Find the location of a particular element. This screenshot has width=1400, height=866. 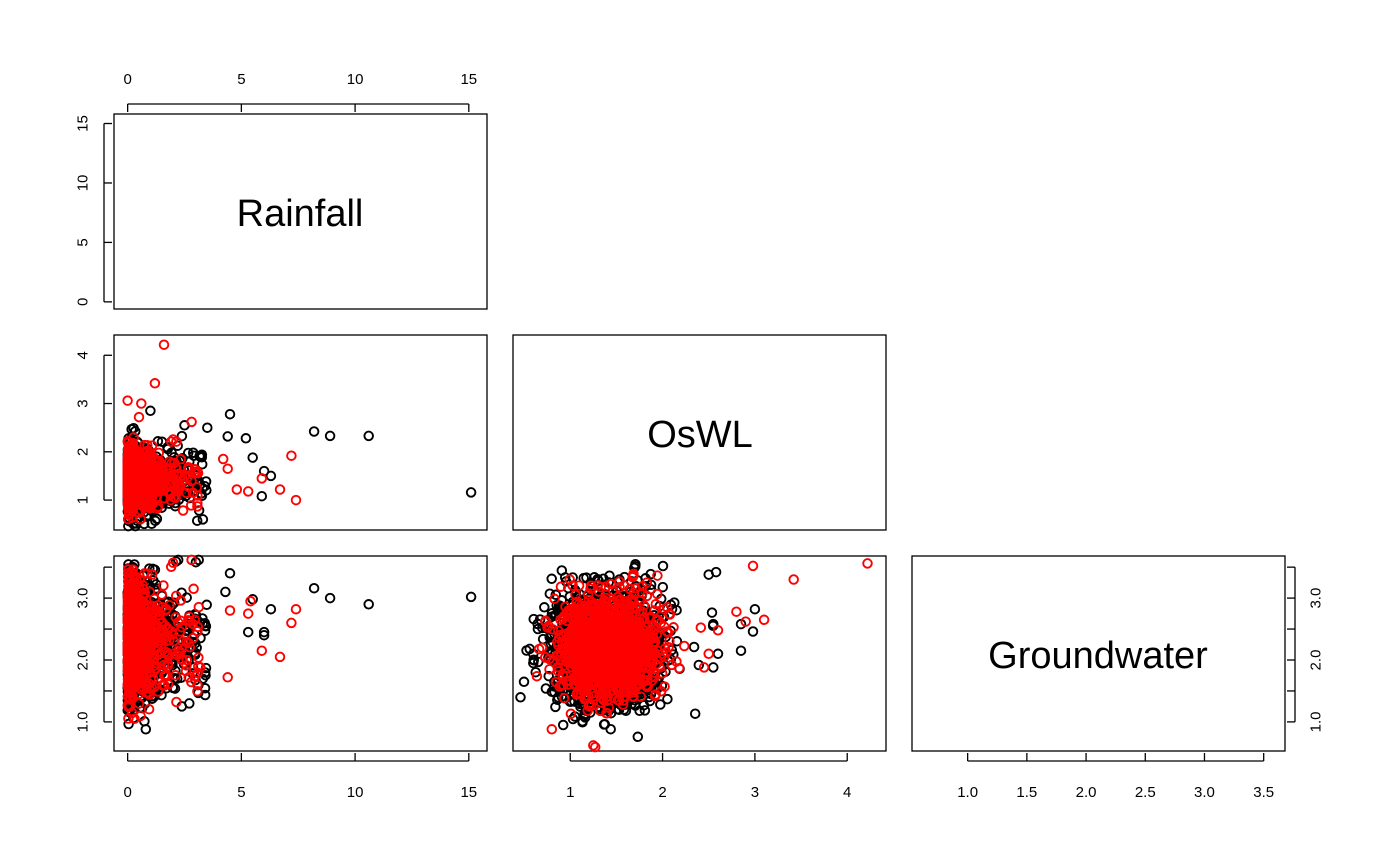

panel-diag-rainfall: Rainfall is located at coordinates (300, 211).